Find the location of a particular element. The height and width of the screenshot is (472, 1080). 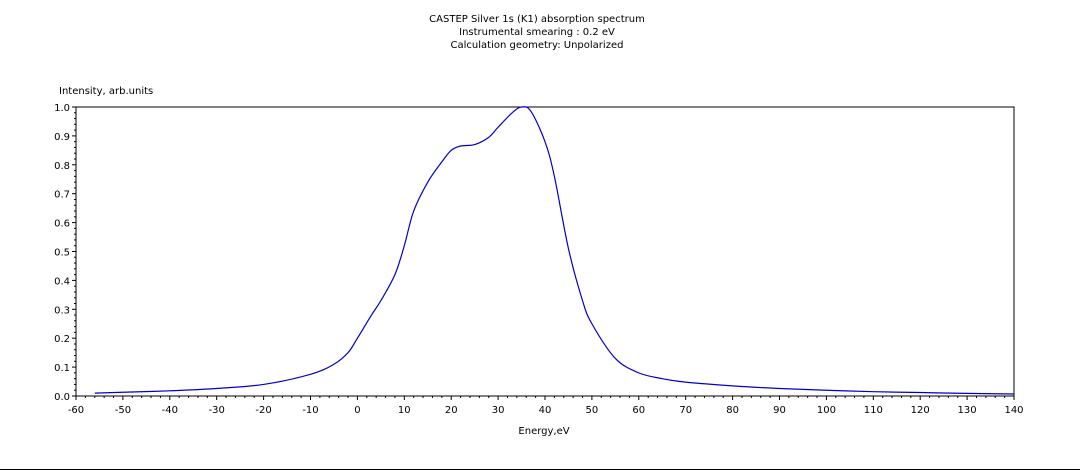

x-tick-label: 140 is located at coordinates (1013, 410).